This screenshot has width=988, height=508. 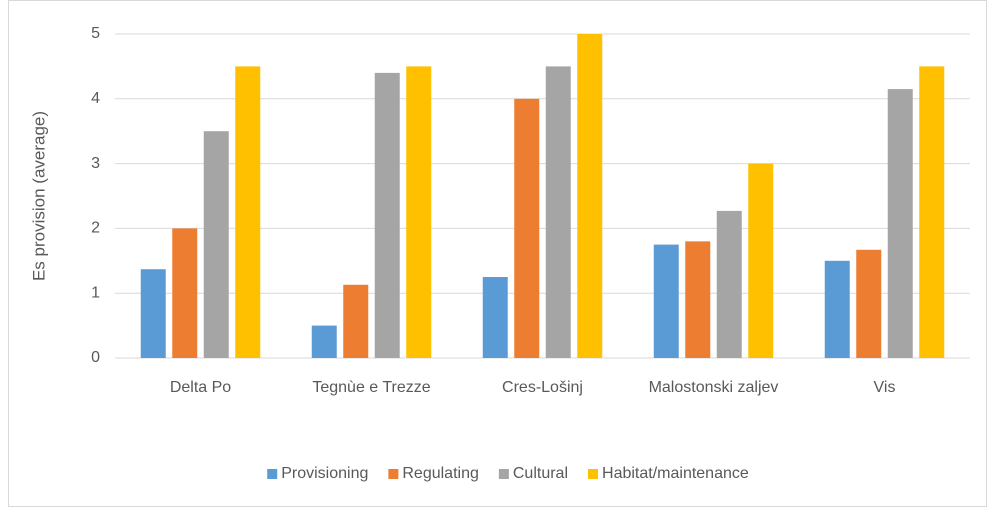 I want to click on y-tick-label: 0, so click(x=95, y=357).